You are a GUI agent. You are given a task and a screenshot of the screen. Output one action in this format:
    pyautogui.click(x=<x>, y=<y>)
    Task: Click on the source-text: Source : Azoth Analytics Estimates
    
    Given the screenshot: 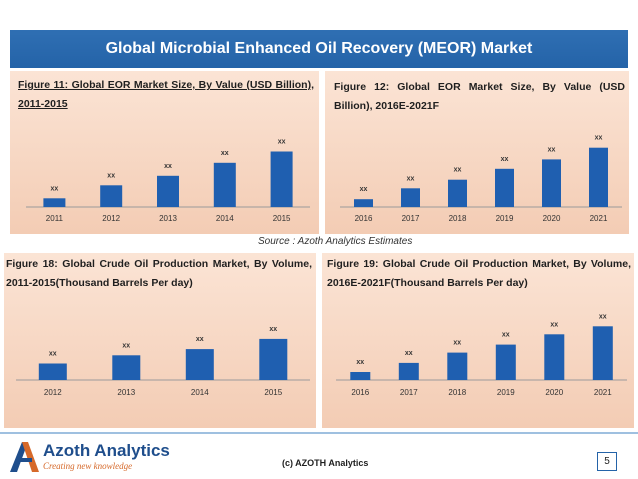 What is the action you would take?
    pyautogui.click(x=335, y=241)
    